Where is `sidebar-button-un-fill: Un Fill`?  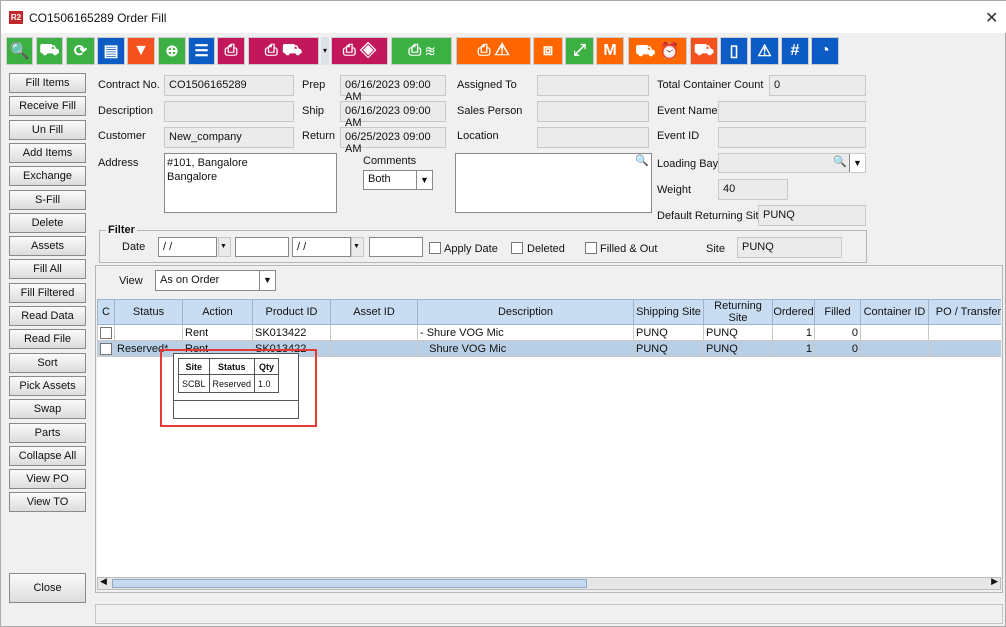
sidebar-button-un-fill: Un Fill is located at coordinates (47, 129).